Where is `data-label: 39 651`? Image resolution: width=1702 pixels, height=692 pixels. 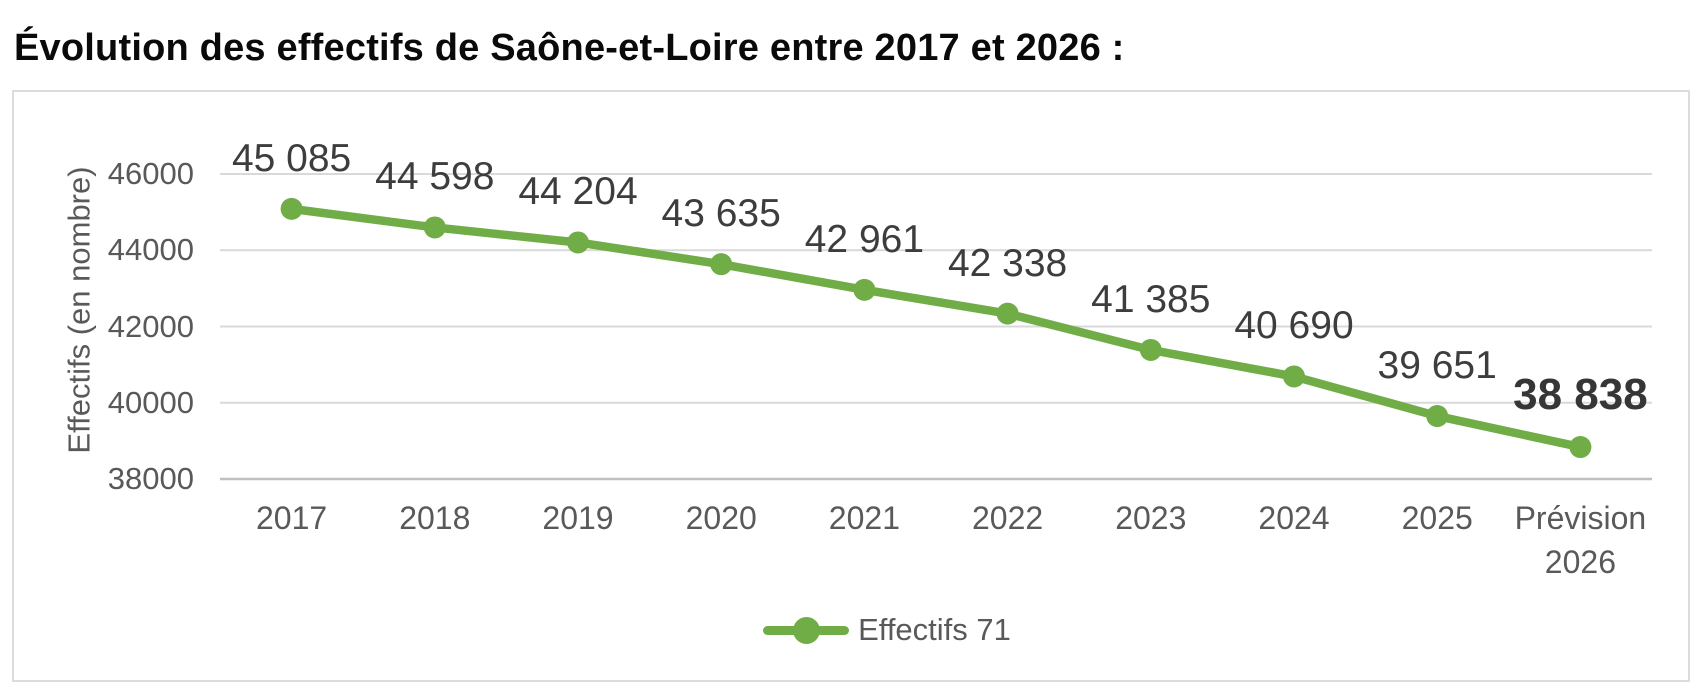
data-label: 39 651 is located at coordinates (1437, 366).